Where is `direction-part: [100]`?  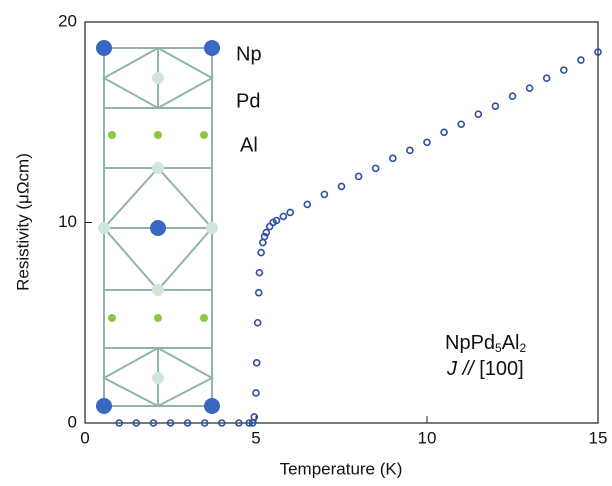 direction-part: [100] is located at coordinates (501, 369).